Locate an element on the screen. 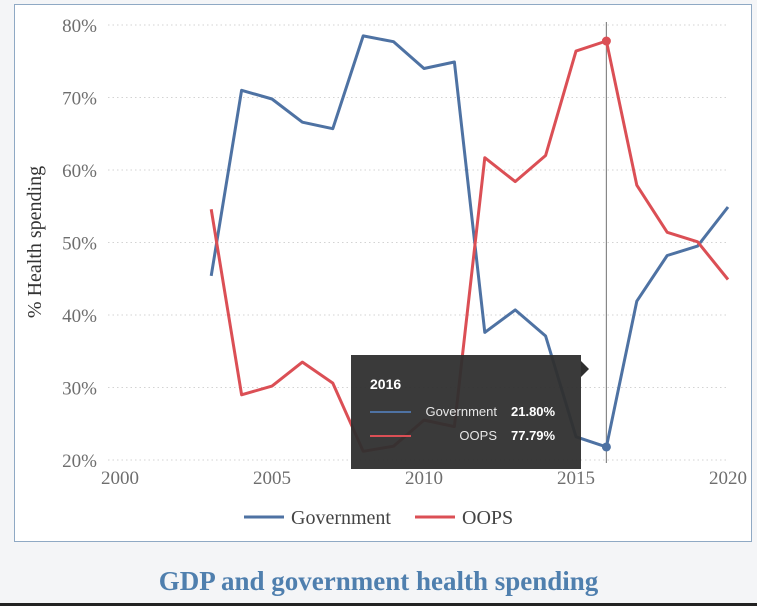 This screenshot has height=606, width=757. y-axis-ticks: 20% 30% 40% 50% 60% 70% 80% is located at coordinates (79, 244).